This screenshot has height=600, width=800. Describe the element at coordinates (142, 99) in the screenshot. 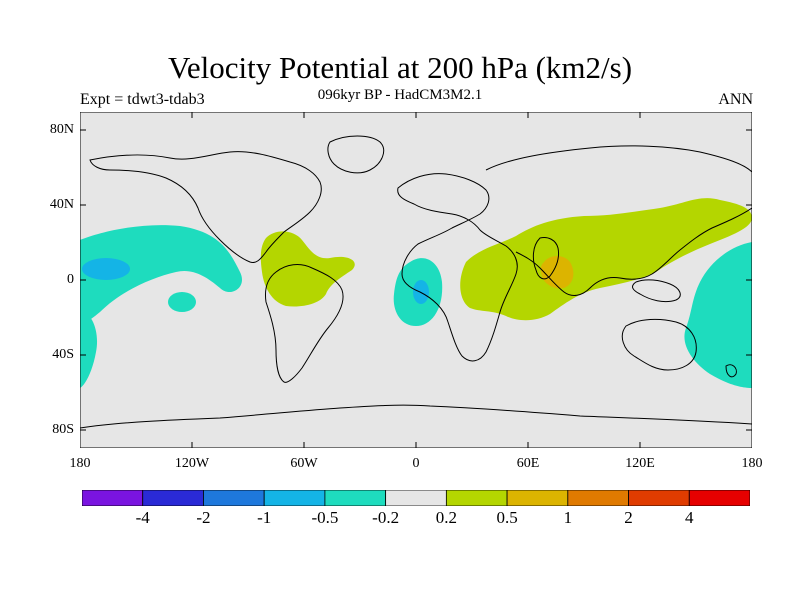

I see `experiment-label: Expt = tdwt3-tdab3` at that location.